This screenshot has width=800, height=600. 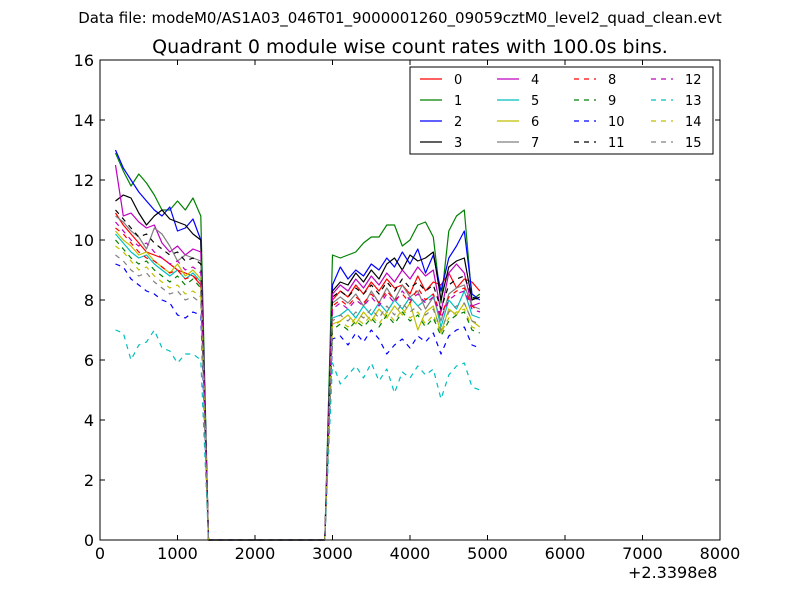 What do you see at coordinates (616, 143) in the screenshot?
I see `legend-label-11: 11` at bounding box center [616, 143].